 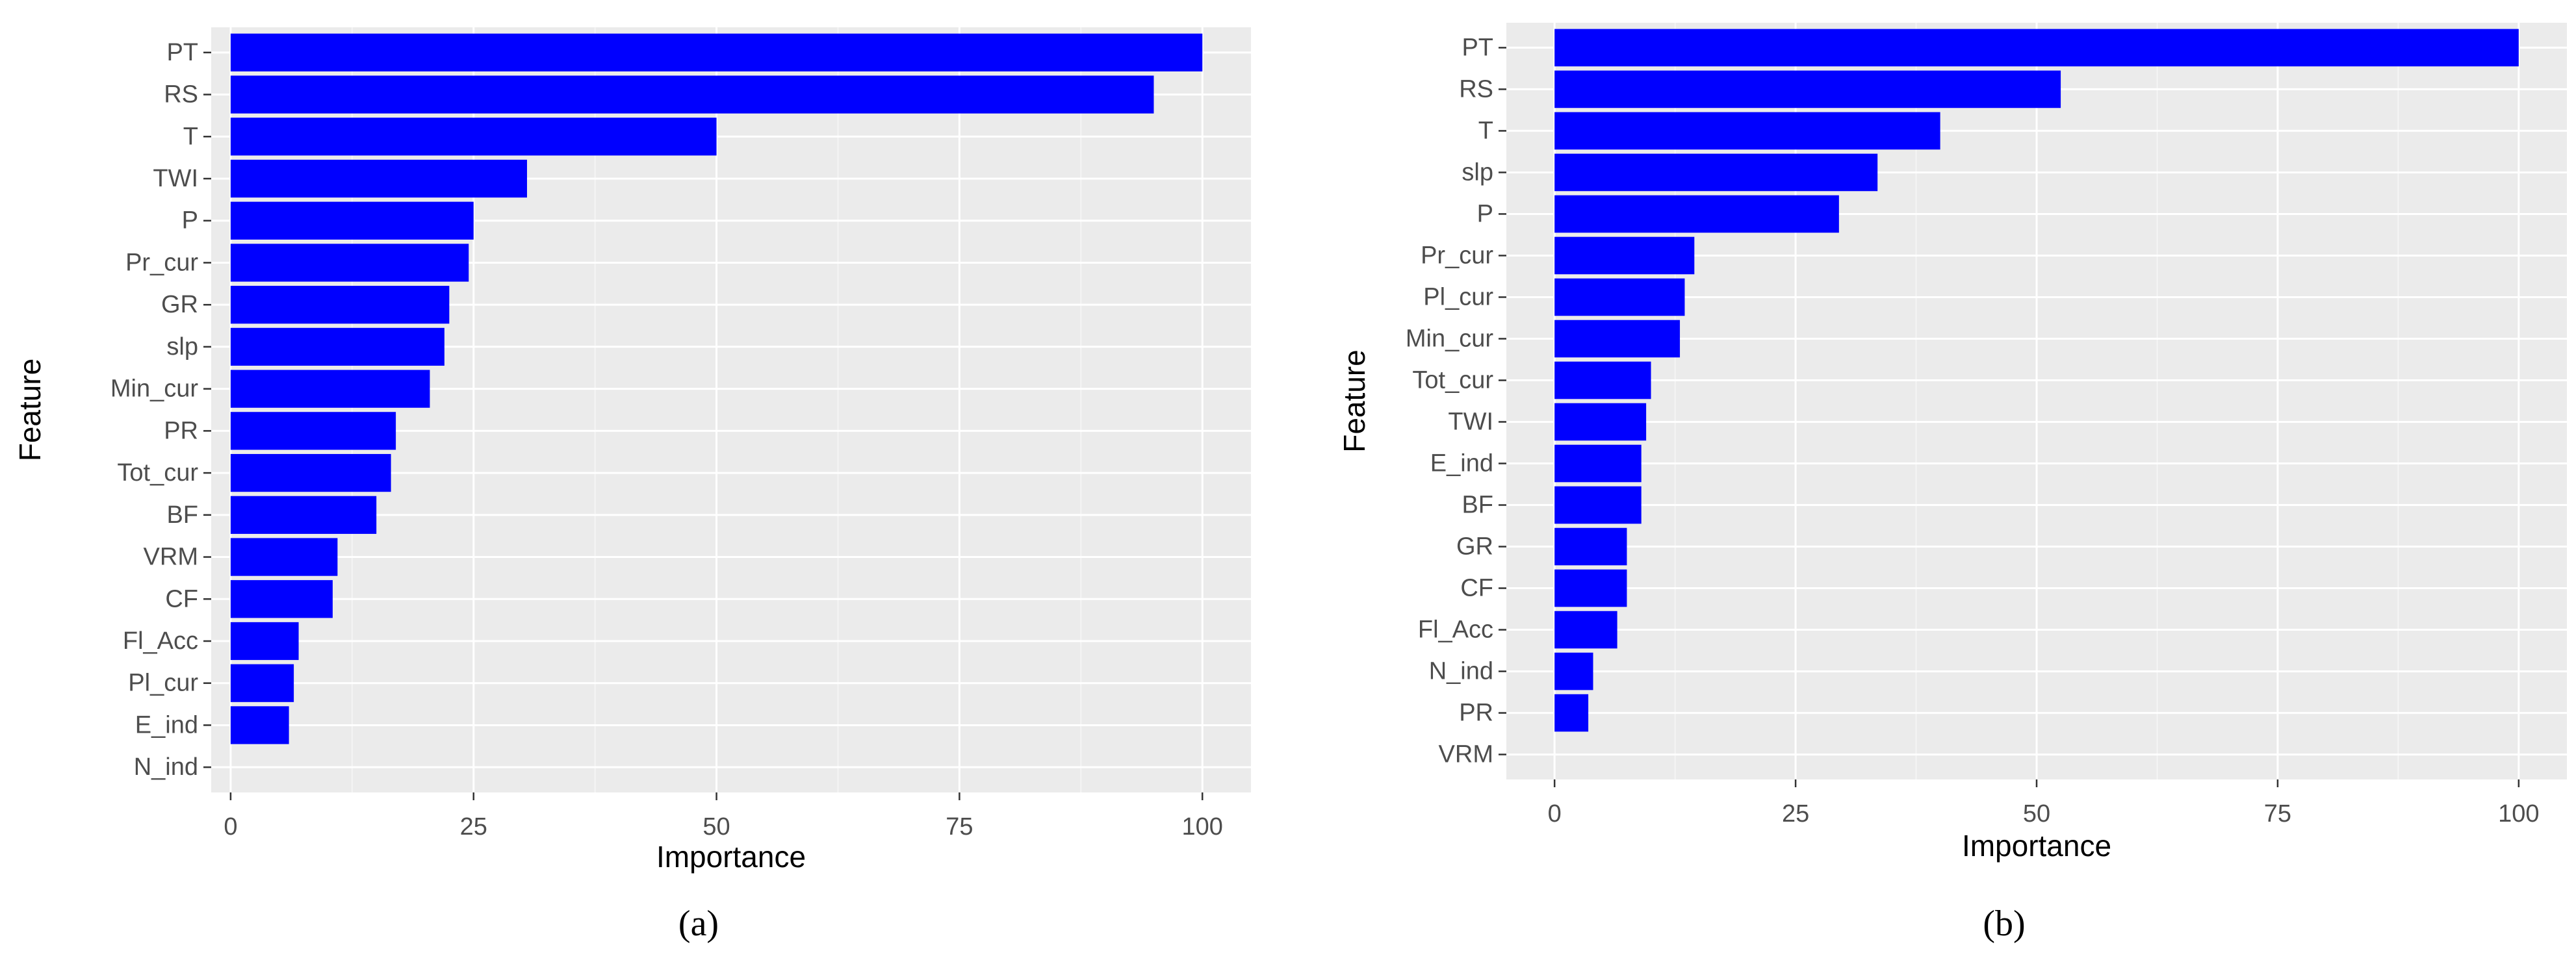 What do you see at coordinates (698, 924) in the screenshot?
I see `panel-caption: (a)` at bounding box center [698, 924].